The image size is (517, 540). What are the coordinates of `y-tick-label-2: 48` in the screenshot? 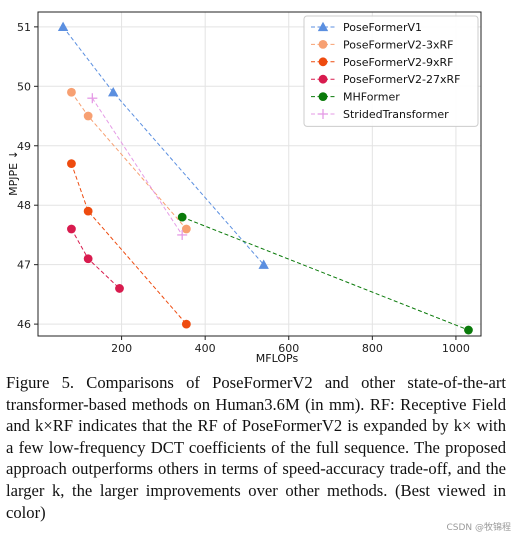 It's located at (24, 205).